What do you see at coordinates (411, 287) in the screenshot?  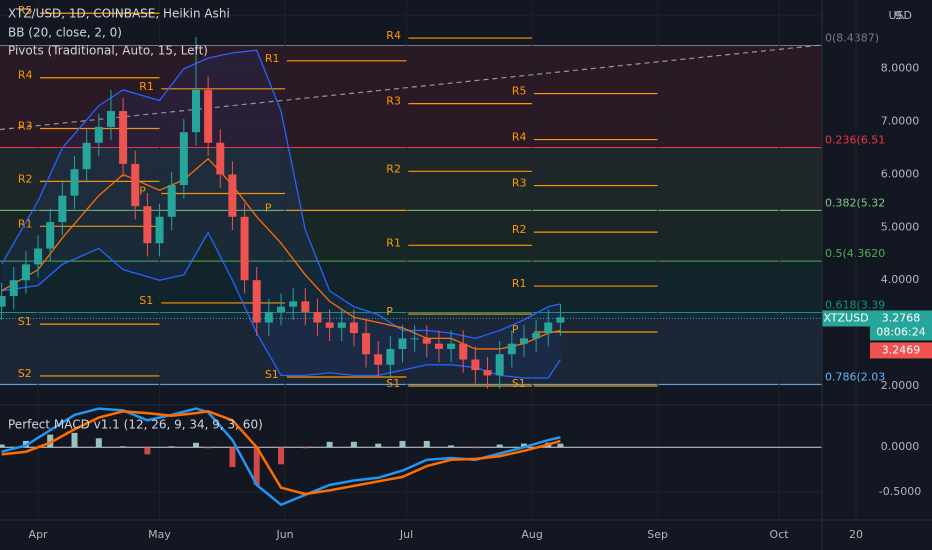 I see `fib-zone` at bounding box center [411, 287].